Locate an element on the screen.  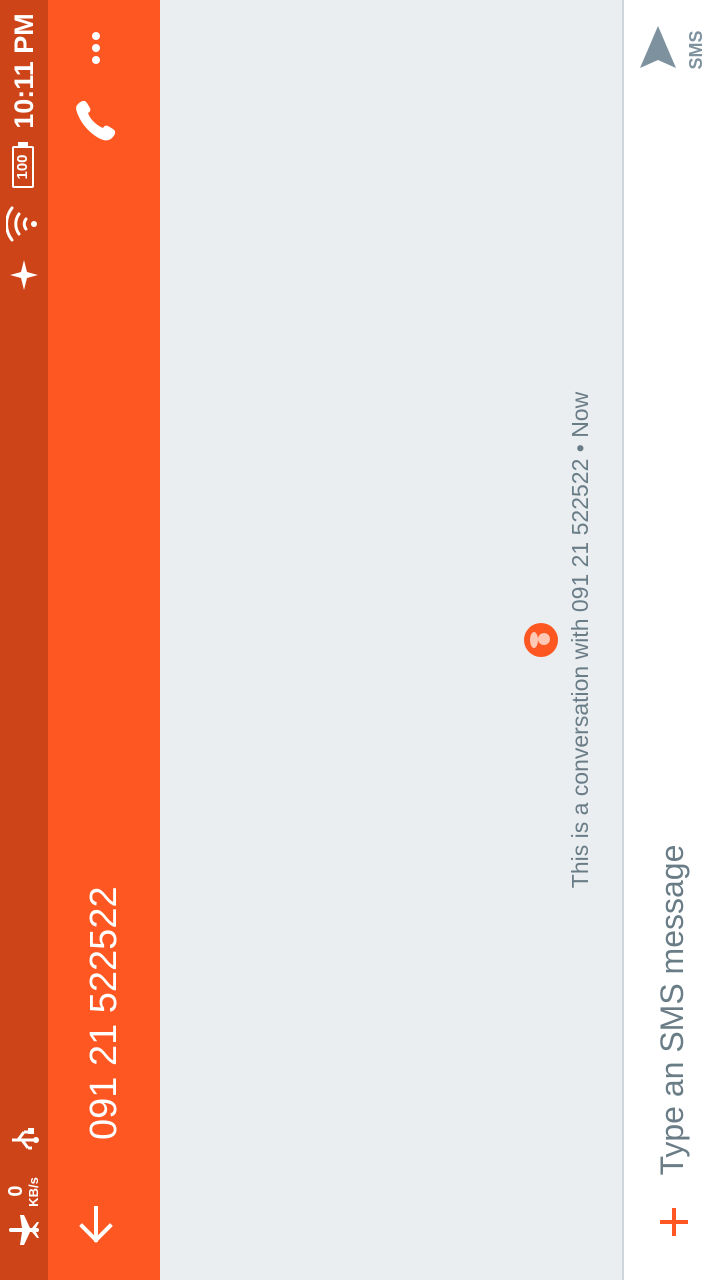
battery-icon: 100 is located at coordinates (23, 167).